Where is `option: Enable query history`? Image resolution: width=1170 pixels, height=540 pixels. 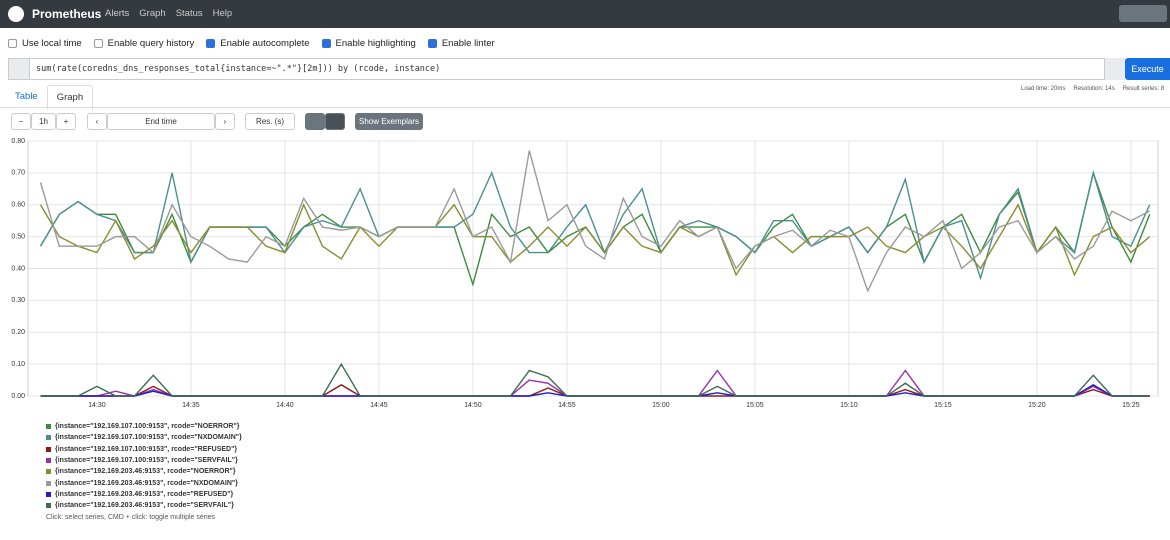 option: Enable query history is located at coordinates (144, 43).